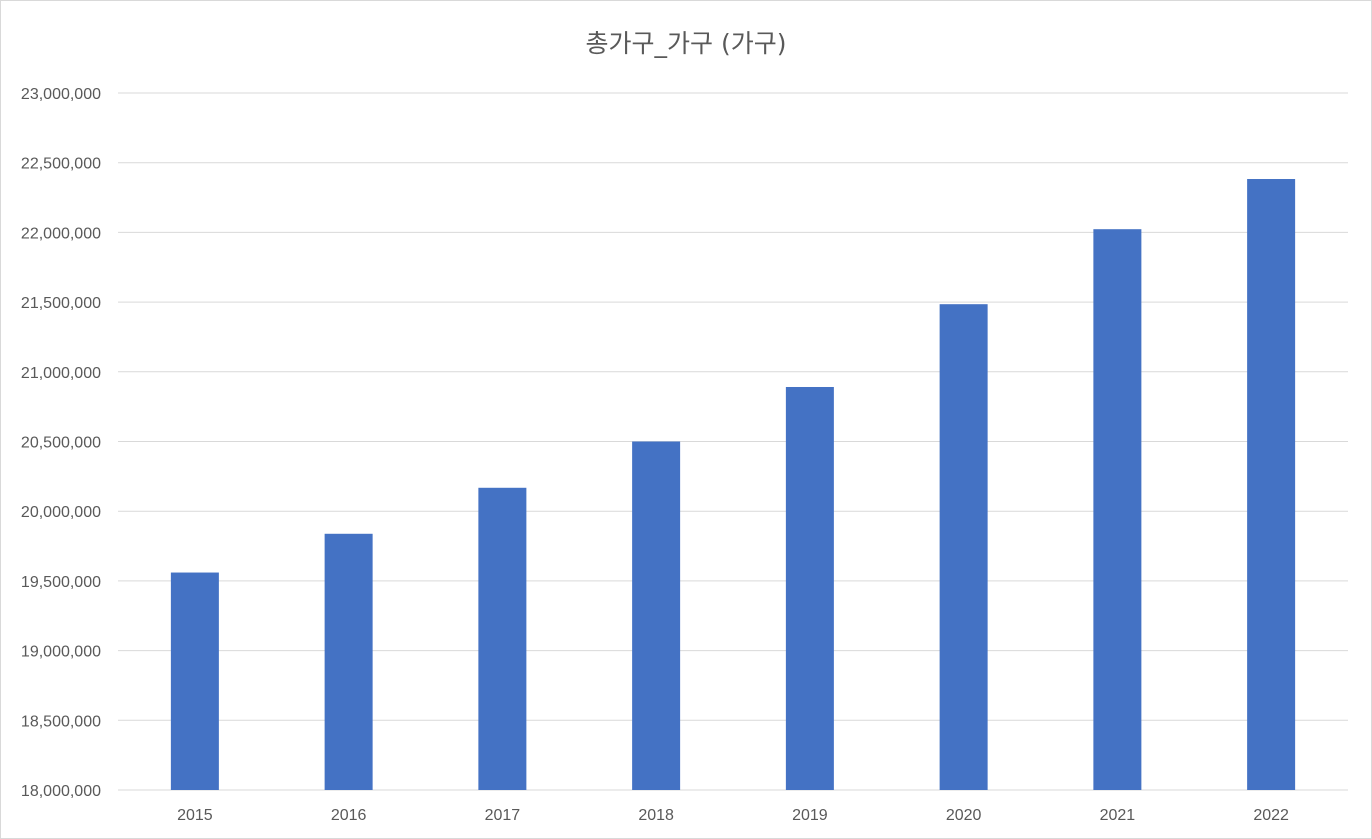 Image resolution: width=1372 pixels, height=839 pixels. What do you see at coordinates (733, 815) in the screenshot?
I see `x-axis-labels: 2015 2016 2017 2018 2019 2020 2021 2022` at bounding box center [733, 815].